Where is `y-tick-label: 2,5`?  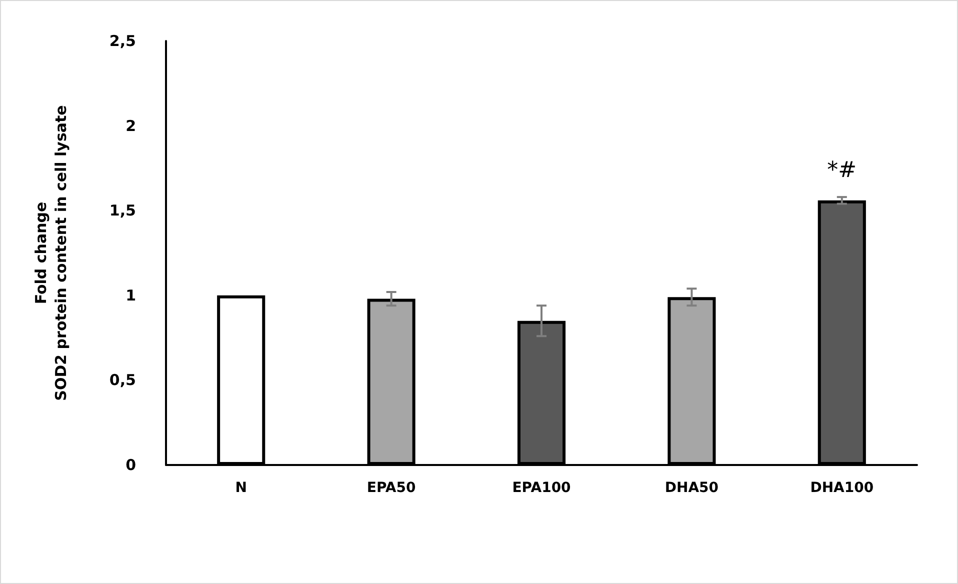 y-tick-label: 2,5 is located at coordinates (122, 41).